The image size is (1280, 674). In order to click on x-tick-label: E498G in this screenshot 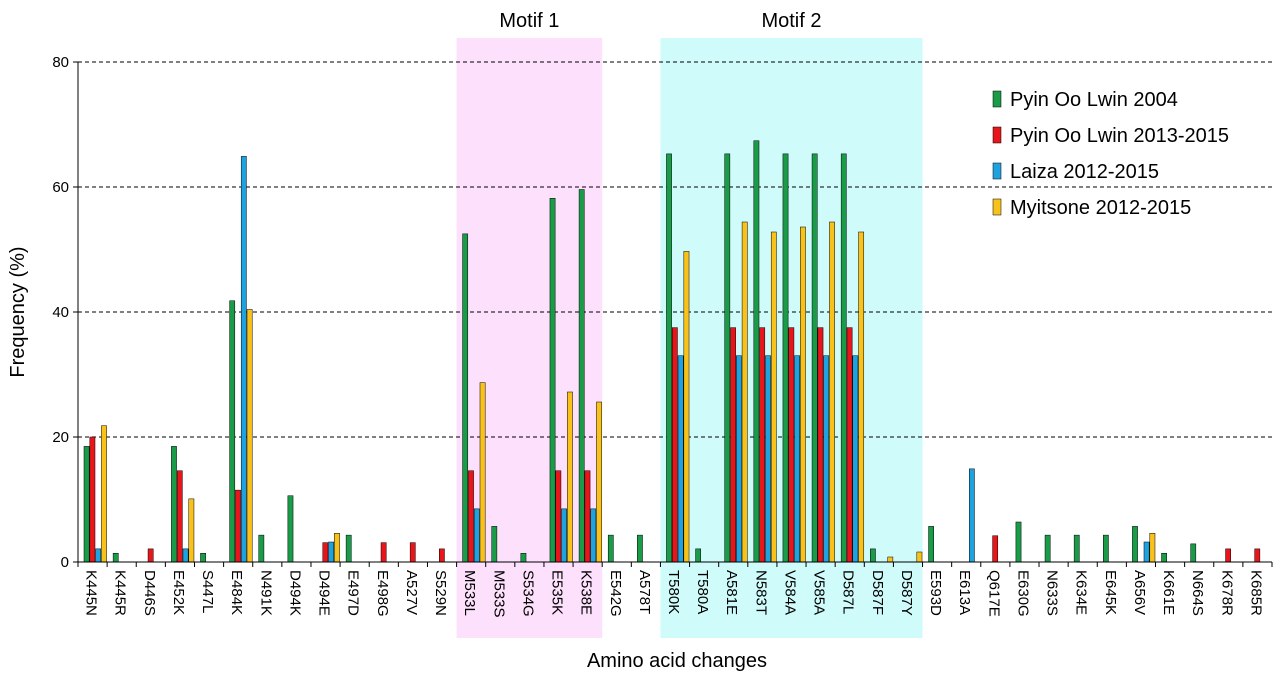, I will do `click(382, 593)`.